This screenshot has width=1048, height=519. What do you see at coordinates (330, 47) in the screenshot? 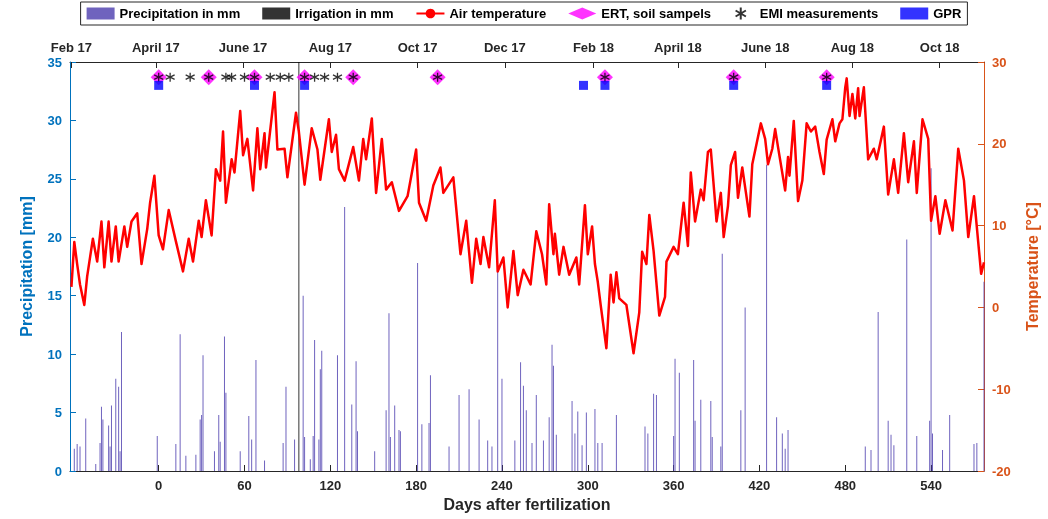
I see `x2-tick-label: Aug 17` at bounding box center [330, 47].